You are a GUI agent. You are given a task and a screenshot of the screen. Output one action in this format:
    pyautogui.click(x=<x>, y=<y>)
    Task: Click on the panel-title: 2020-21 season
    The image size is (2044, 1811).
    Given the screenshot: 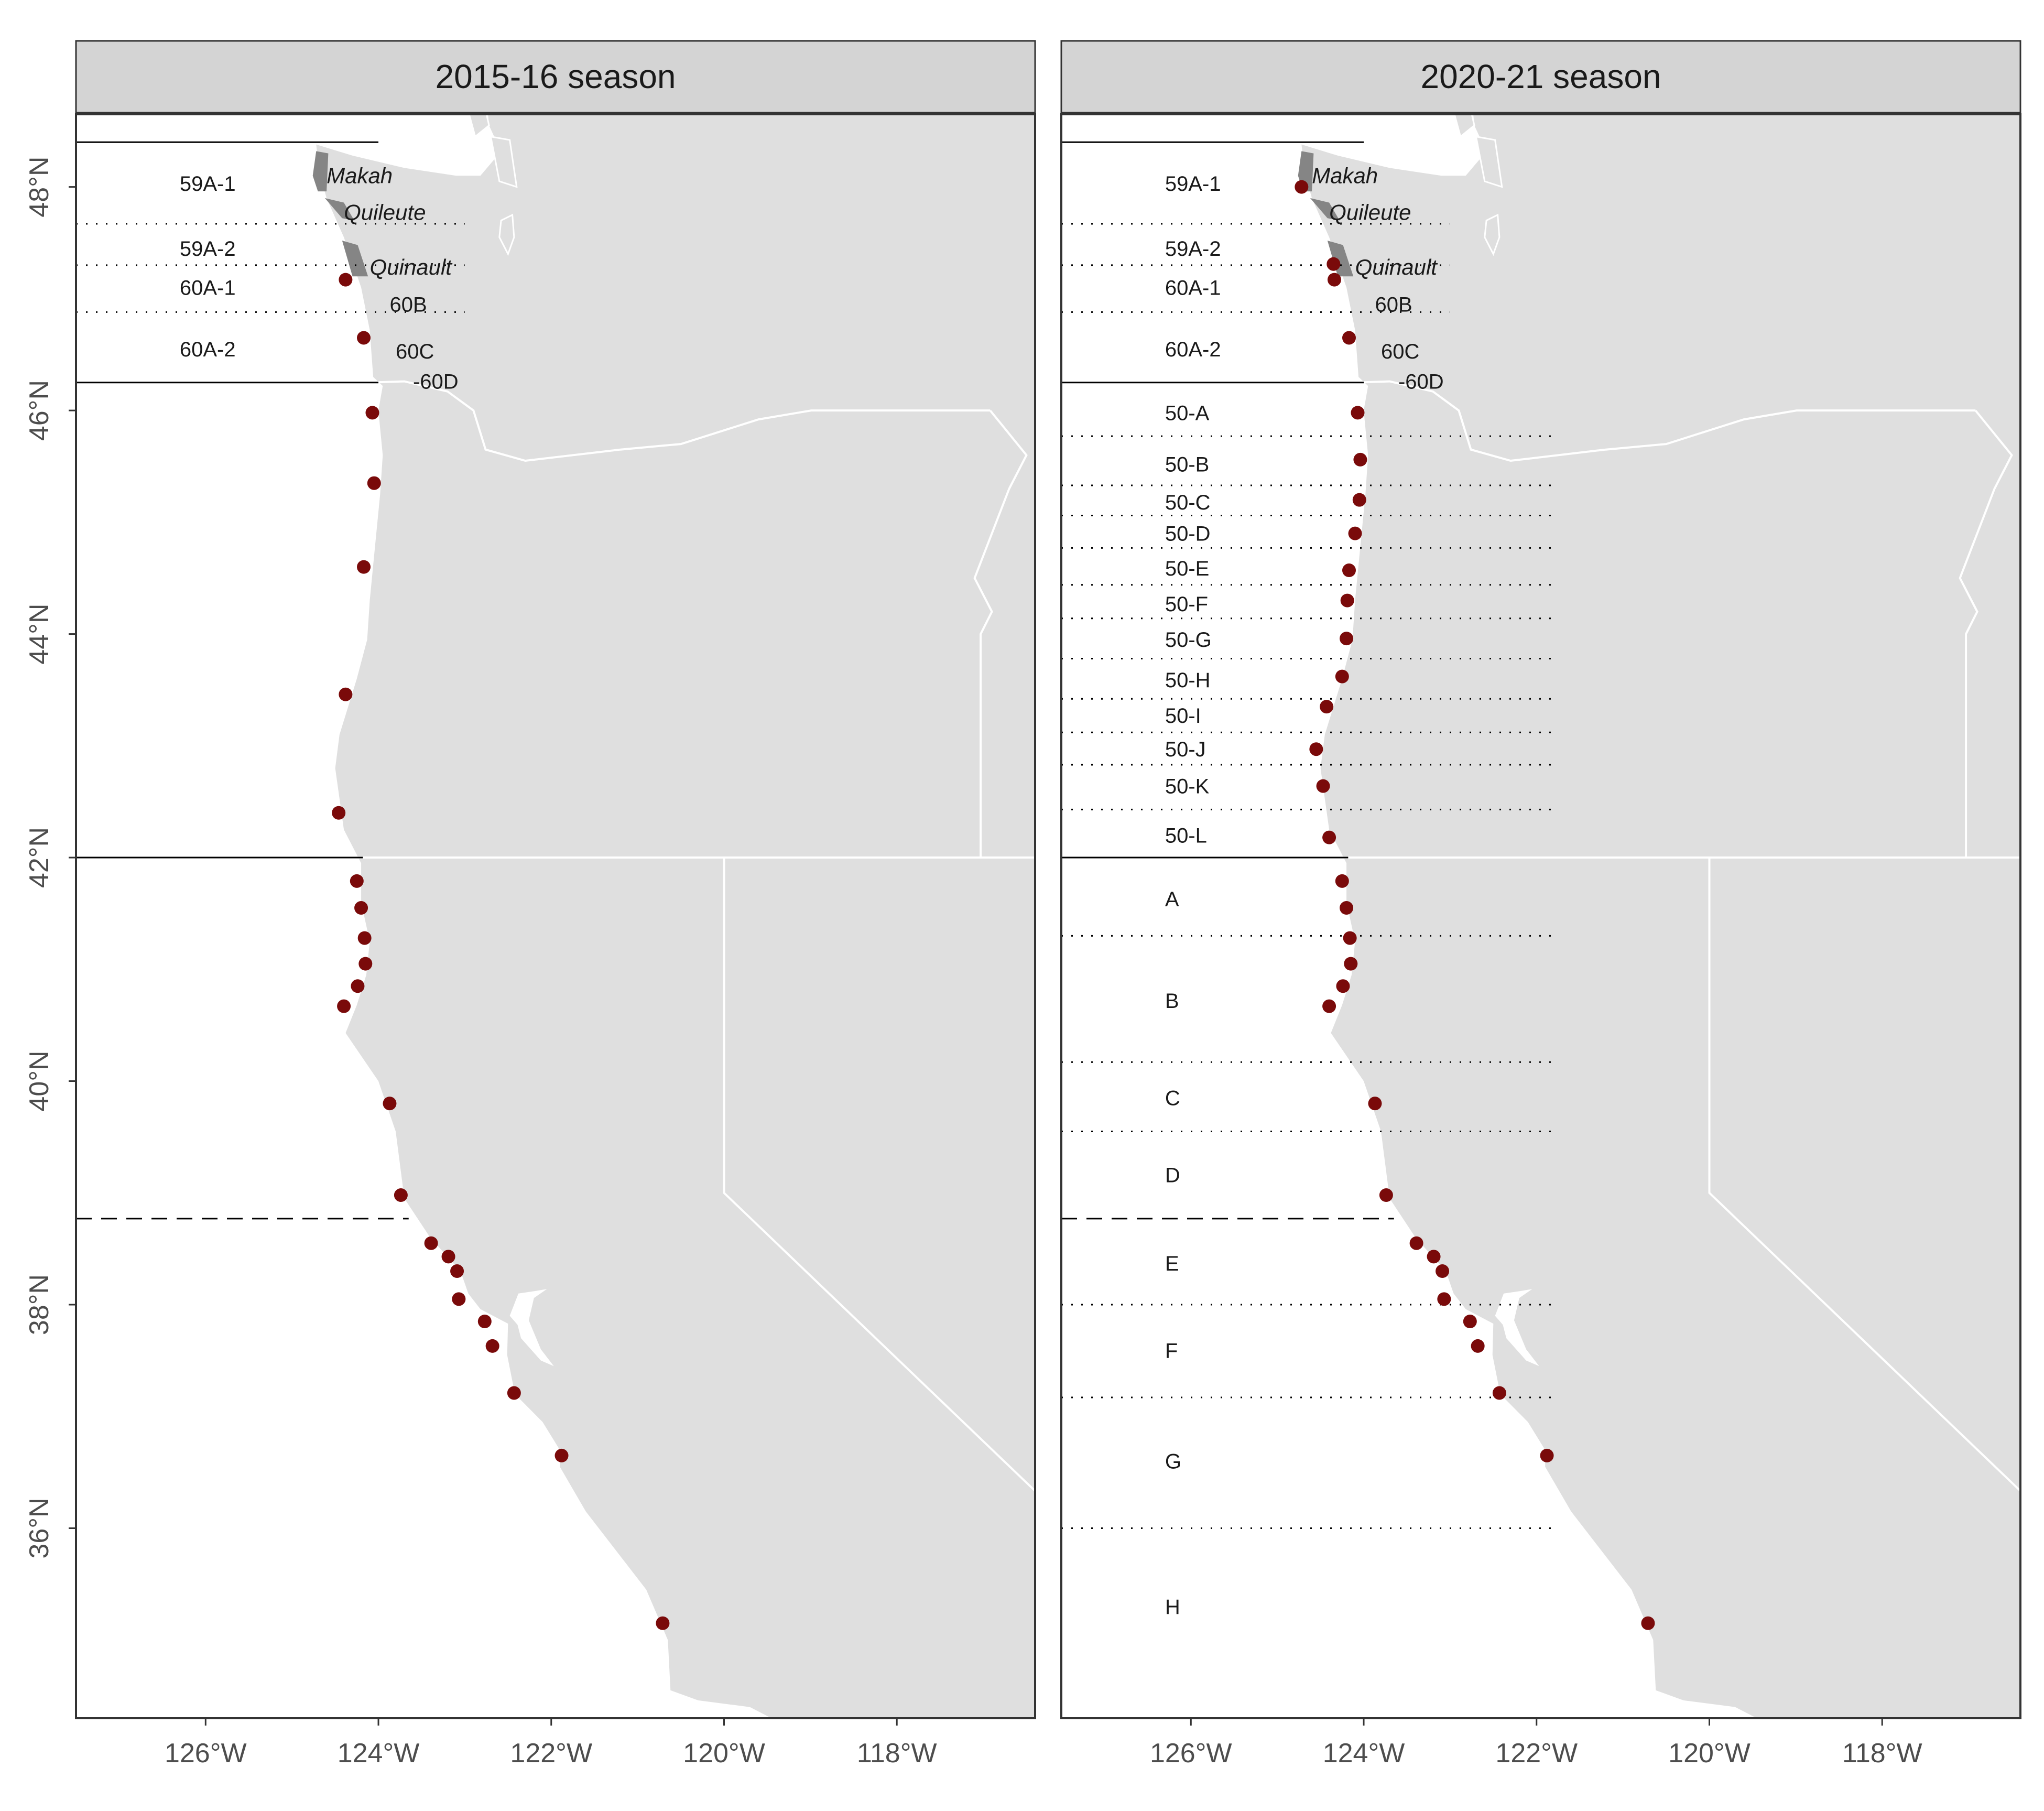 What is the action you would take?
    pyautogui.click(x=1540, y=76)
    